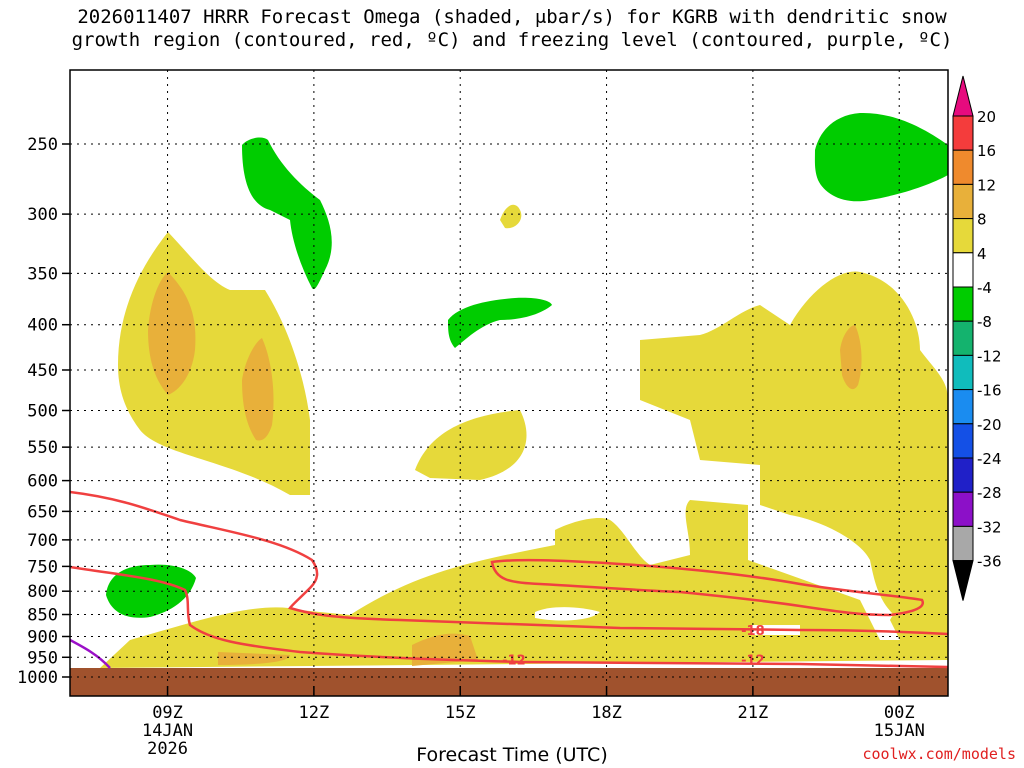 The width and height of the screenshot is (1024, 768). Describe the element at coordinates (984, 288) in the screenshot. I see `colorbar-label: -4` at that location.